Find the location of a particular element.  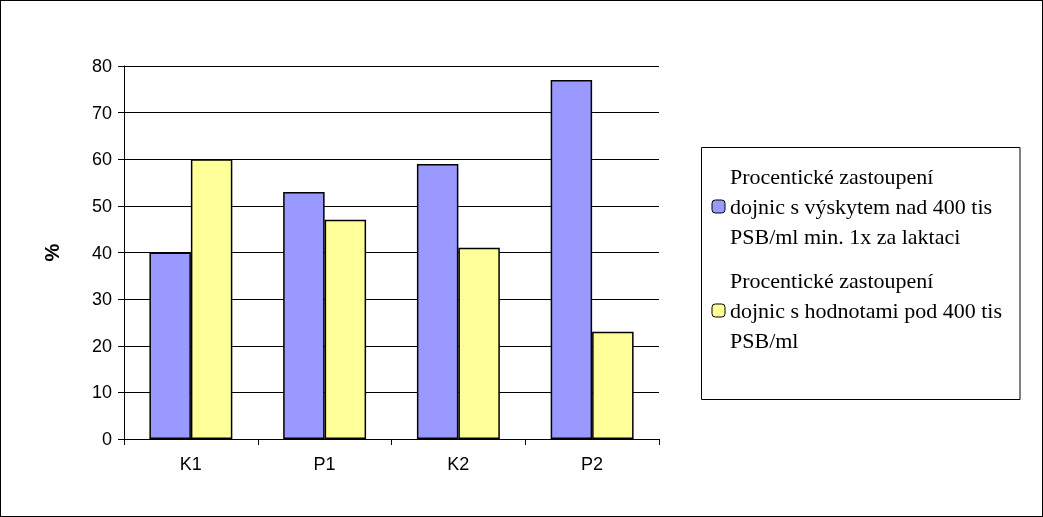

y-tick-label: 20 is located at coordinates (101, 345).